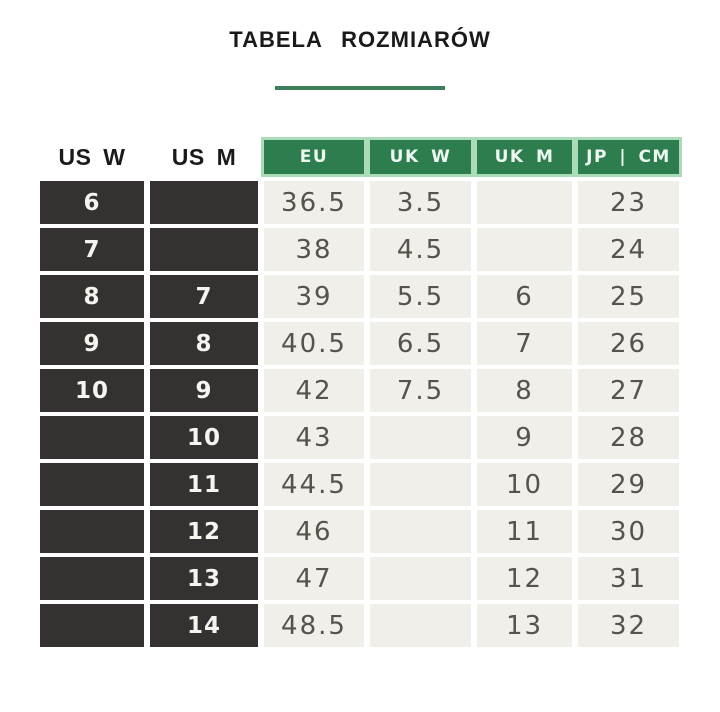 The width and height of the screenshot is (720, 712). I want to click on page-title: TABELA ROZMIARÓW, so click(360, 39).